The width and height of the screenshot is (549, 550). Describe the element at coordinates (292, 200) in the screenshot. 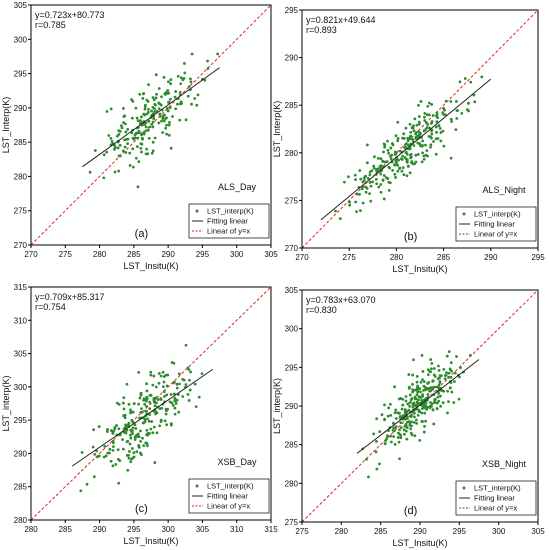

I see `y-tick-label: 275` at that location.